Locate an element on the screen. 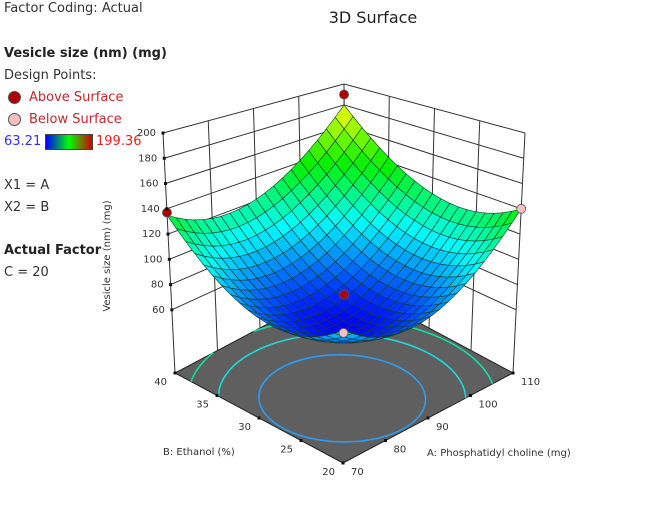  factor-coding-label: Factor Coding: Actual is located at coordinates (73, 8).